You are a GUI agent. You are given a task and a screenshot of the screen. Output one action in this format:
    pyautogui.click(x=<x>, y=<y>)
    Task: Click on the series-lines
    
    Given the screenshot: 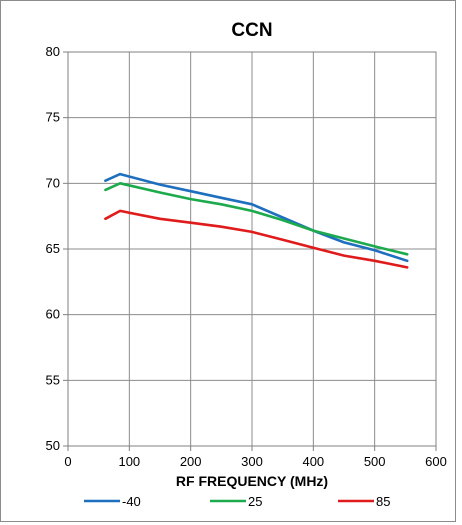 What is the action you would take?
    pyautogui.click(x=256, y=220)
    